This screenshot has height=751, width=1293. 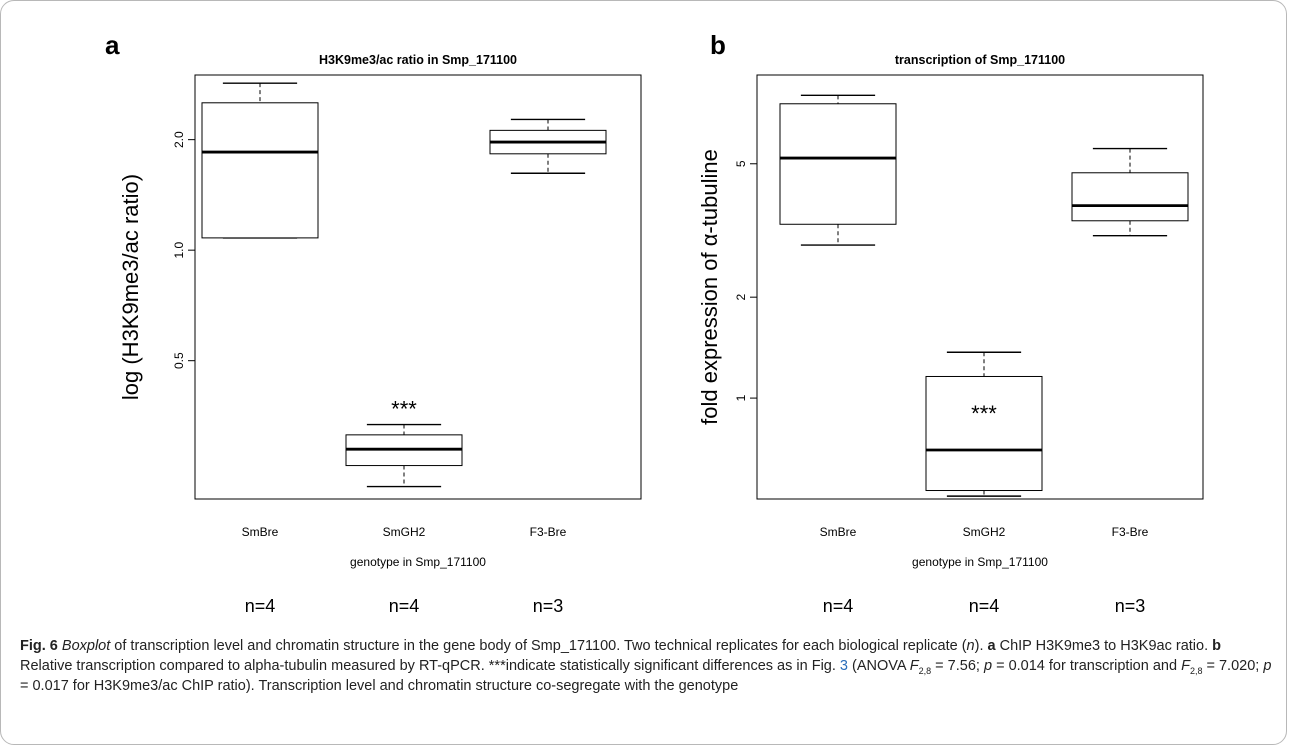 What do you see at coordinates (39, 646) in the screenshot?
I see `caption-fig-label: Fig. 6` at bounding box center [39, 646].